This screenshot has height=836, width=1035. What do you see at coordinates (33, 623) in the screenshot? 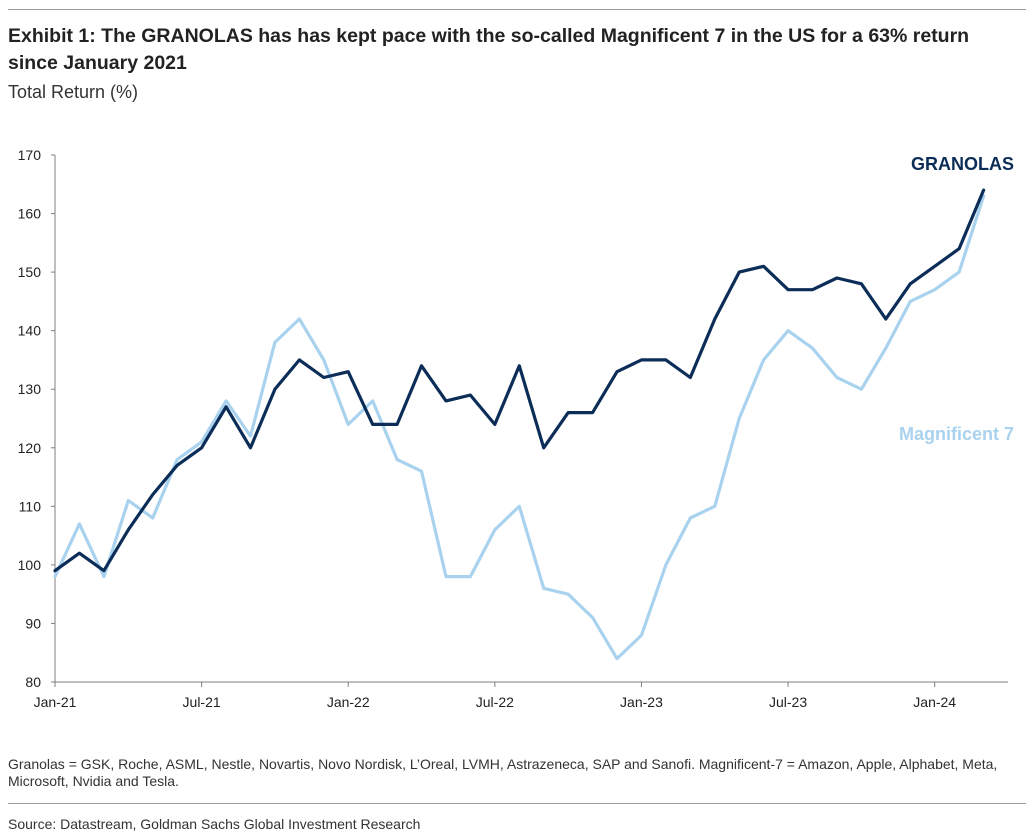
I see `y-tick-label: 90` at bounding box center [33, 623].